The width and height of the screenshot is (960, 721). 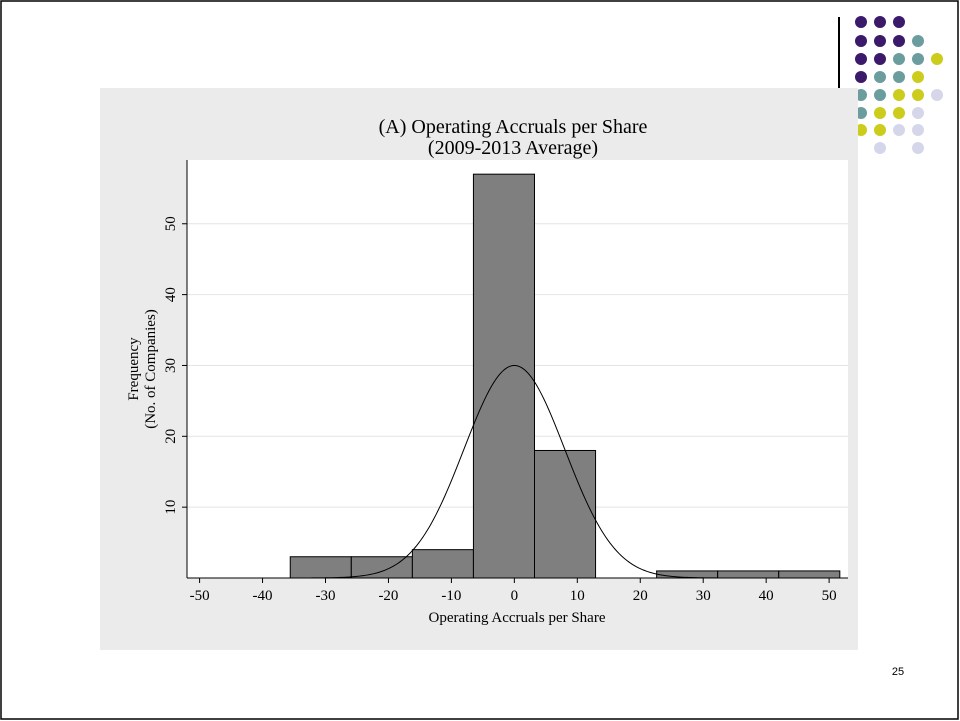 I want to click on y-tick-label: 20, so click(x=171, y=436).